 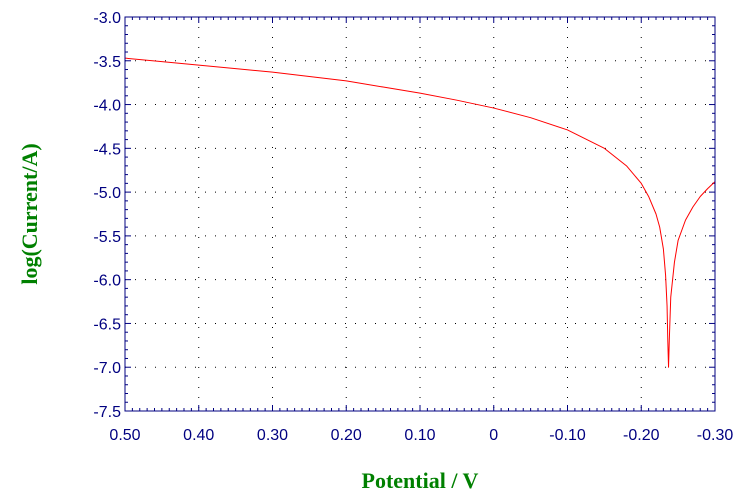 I want to click on y-tick-label: -6.0, so click(x=107, y=281).